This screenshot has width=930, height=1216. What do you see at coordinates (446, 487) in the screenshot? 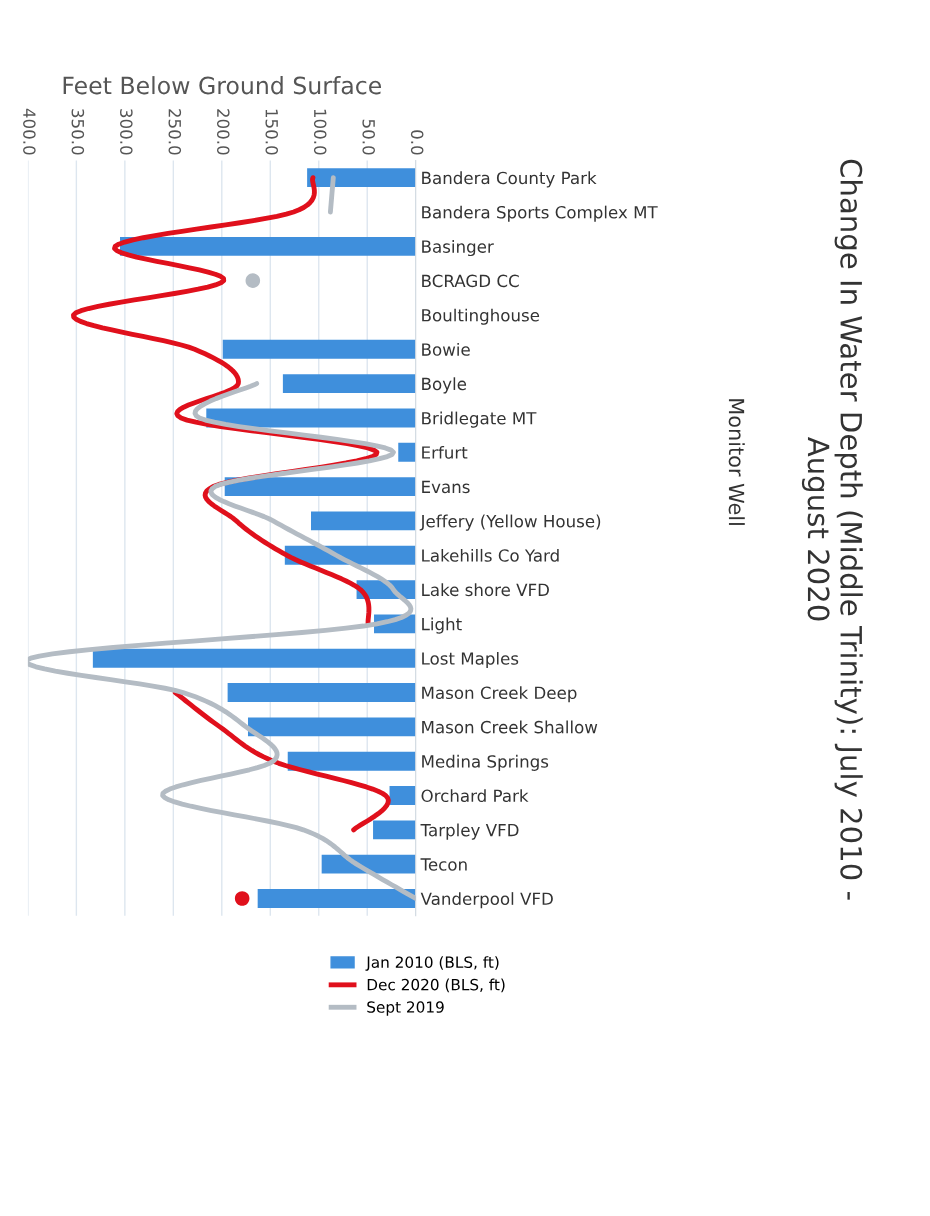
I see `y-tick-label: Evans` at bounding box center [446, 487].